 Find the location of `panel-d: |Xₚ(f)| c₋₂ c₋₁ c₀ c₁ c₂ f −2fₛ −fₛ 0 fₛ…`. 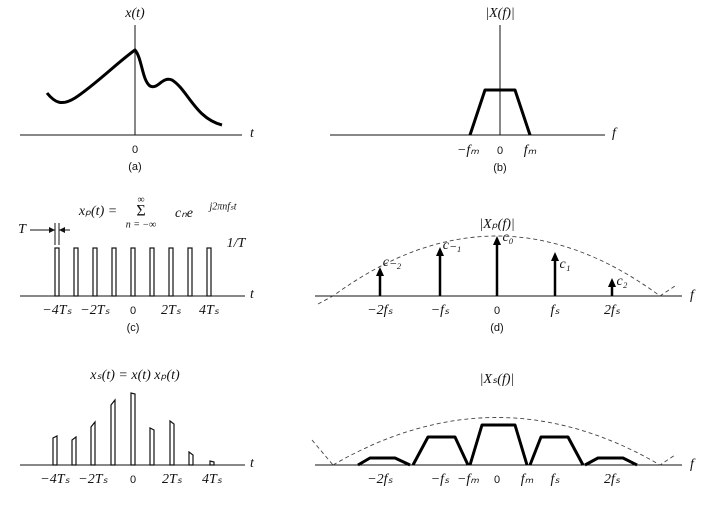

panel-d: |Xₚ(f)| c₋₂ c₋₁ c₀ c₁ c₂ f −2fₛ −fₛ 0 fₛ… is located at coordinates (505, 275).